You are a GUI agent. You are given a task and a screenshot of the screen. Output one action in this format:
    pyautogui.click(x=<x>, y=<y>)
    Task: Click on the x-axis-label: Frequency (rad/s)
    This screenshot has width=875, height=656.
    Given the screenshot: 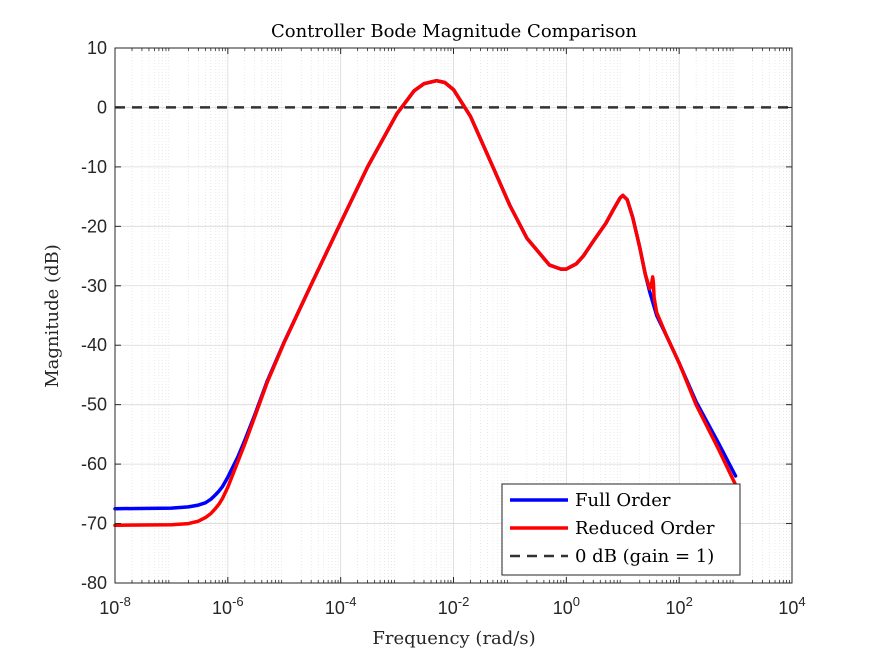 What is the action you would take?
    pyautogui.click(x=453, y=638)
    